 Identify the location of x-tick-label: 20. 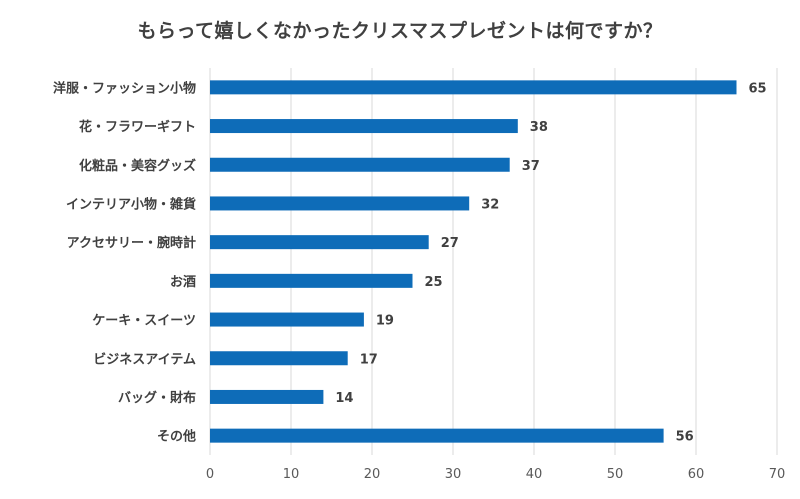
(372, 474).